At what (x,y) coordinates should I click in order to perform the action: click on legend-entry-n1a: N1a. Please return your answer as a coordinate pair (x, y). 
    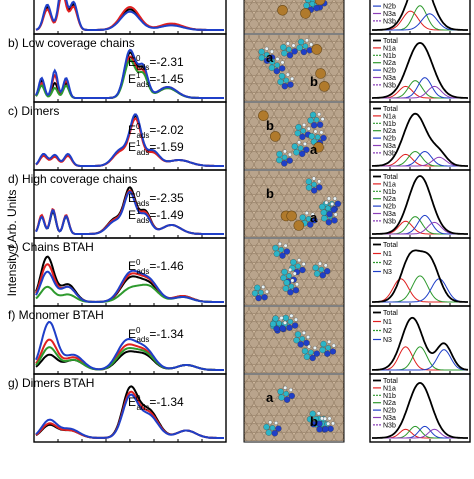
    Looking at the image, I should click on (389, 184).